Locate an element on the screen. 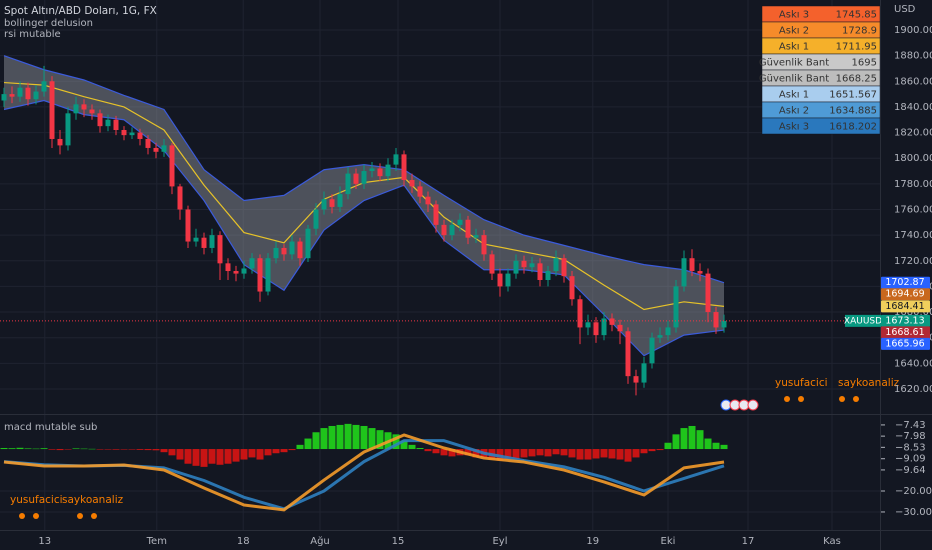 Image resolution: width=932 pixels, height=550 pixels. table-label: Güvenlik Bant is located at coordinates (794, 79).